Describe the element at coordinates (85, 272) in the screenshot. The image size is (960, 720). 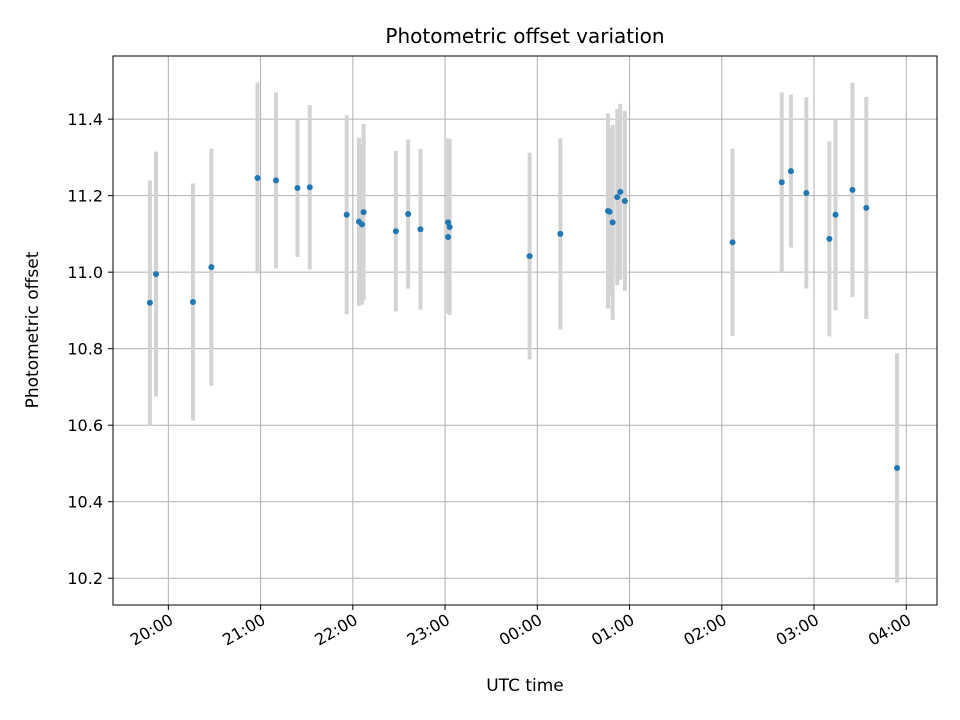
I see `y-tick-label: 11.0` at that location.